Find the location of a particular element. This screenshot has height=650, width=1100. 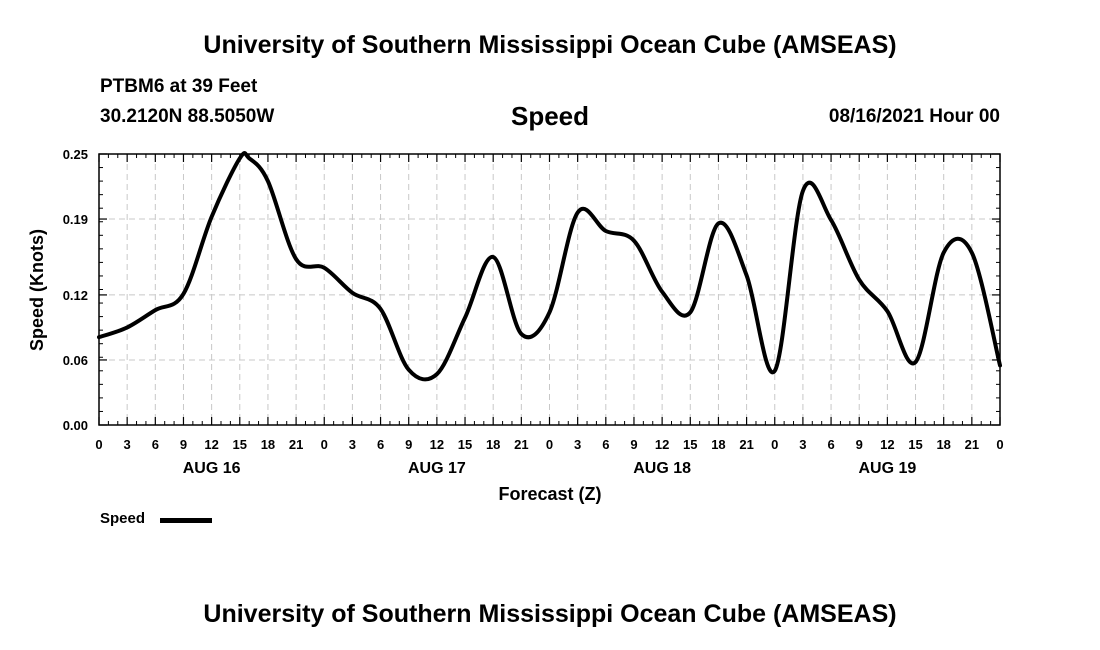

y-tick-label: 0.12 is located at coordinates (75, 295).